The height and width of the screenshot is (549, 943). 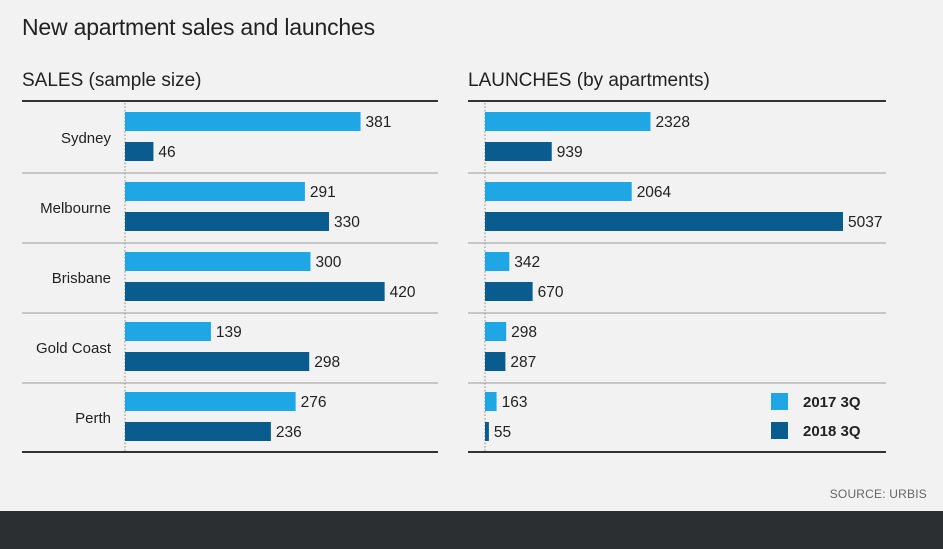 What do you see at coordinates (779, 401) in the screenshot?
I see `legend-swatch-2017-3q` at bounding box center [779, 401].